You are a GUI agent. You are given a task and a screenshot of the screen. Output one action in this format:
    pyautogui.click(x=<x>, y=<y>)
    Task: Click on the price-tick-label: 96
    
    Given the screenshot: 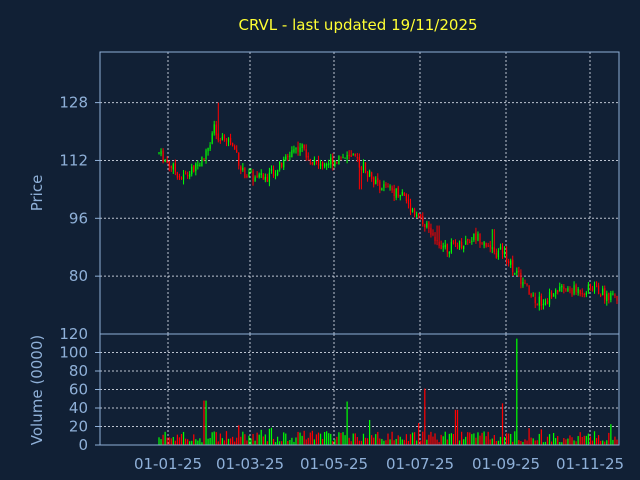 What is the action you would take?
    pyautogui.click(x=78, y=218)
    